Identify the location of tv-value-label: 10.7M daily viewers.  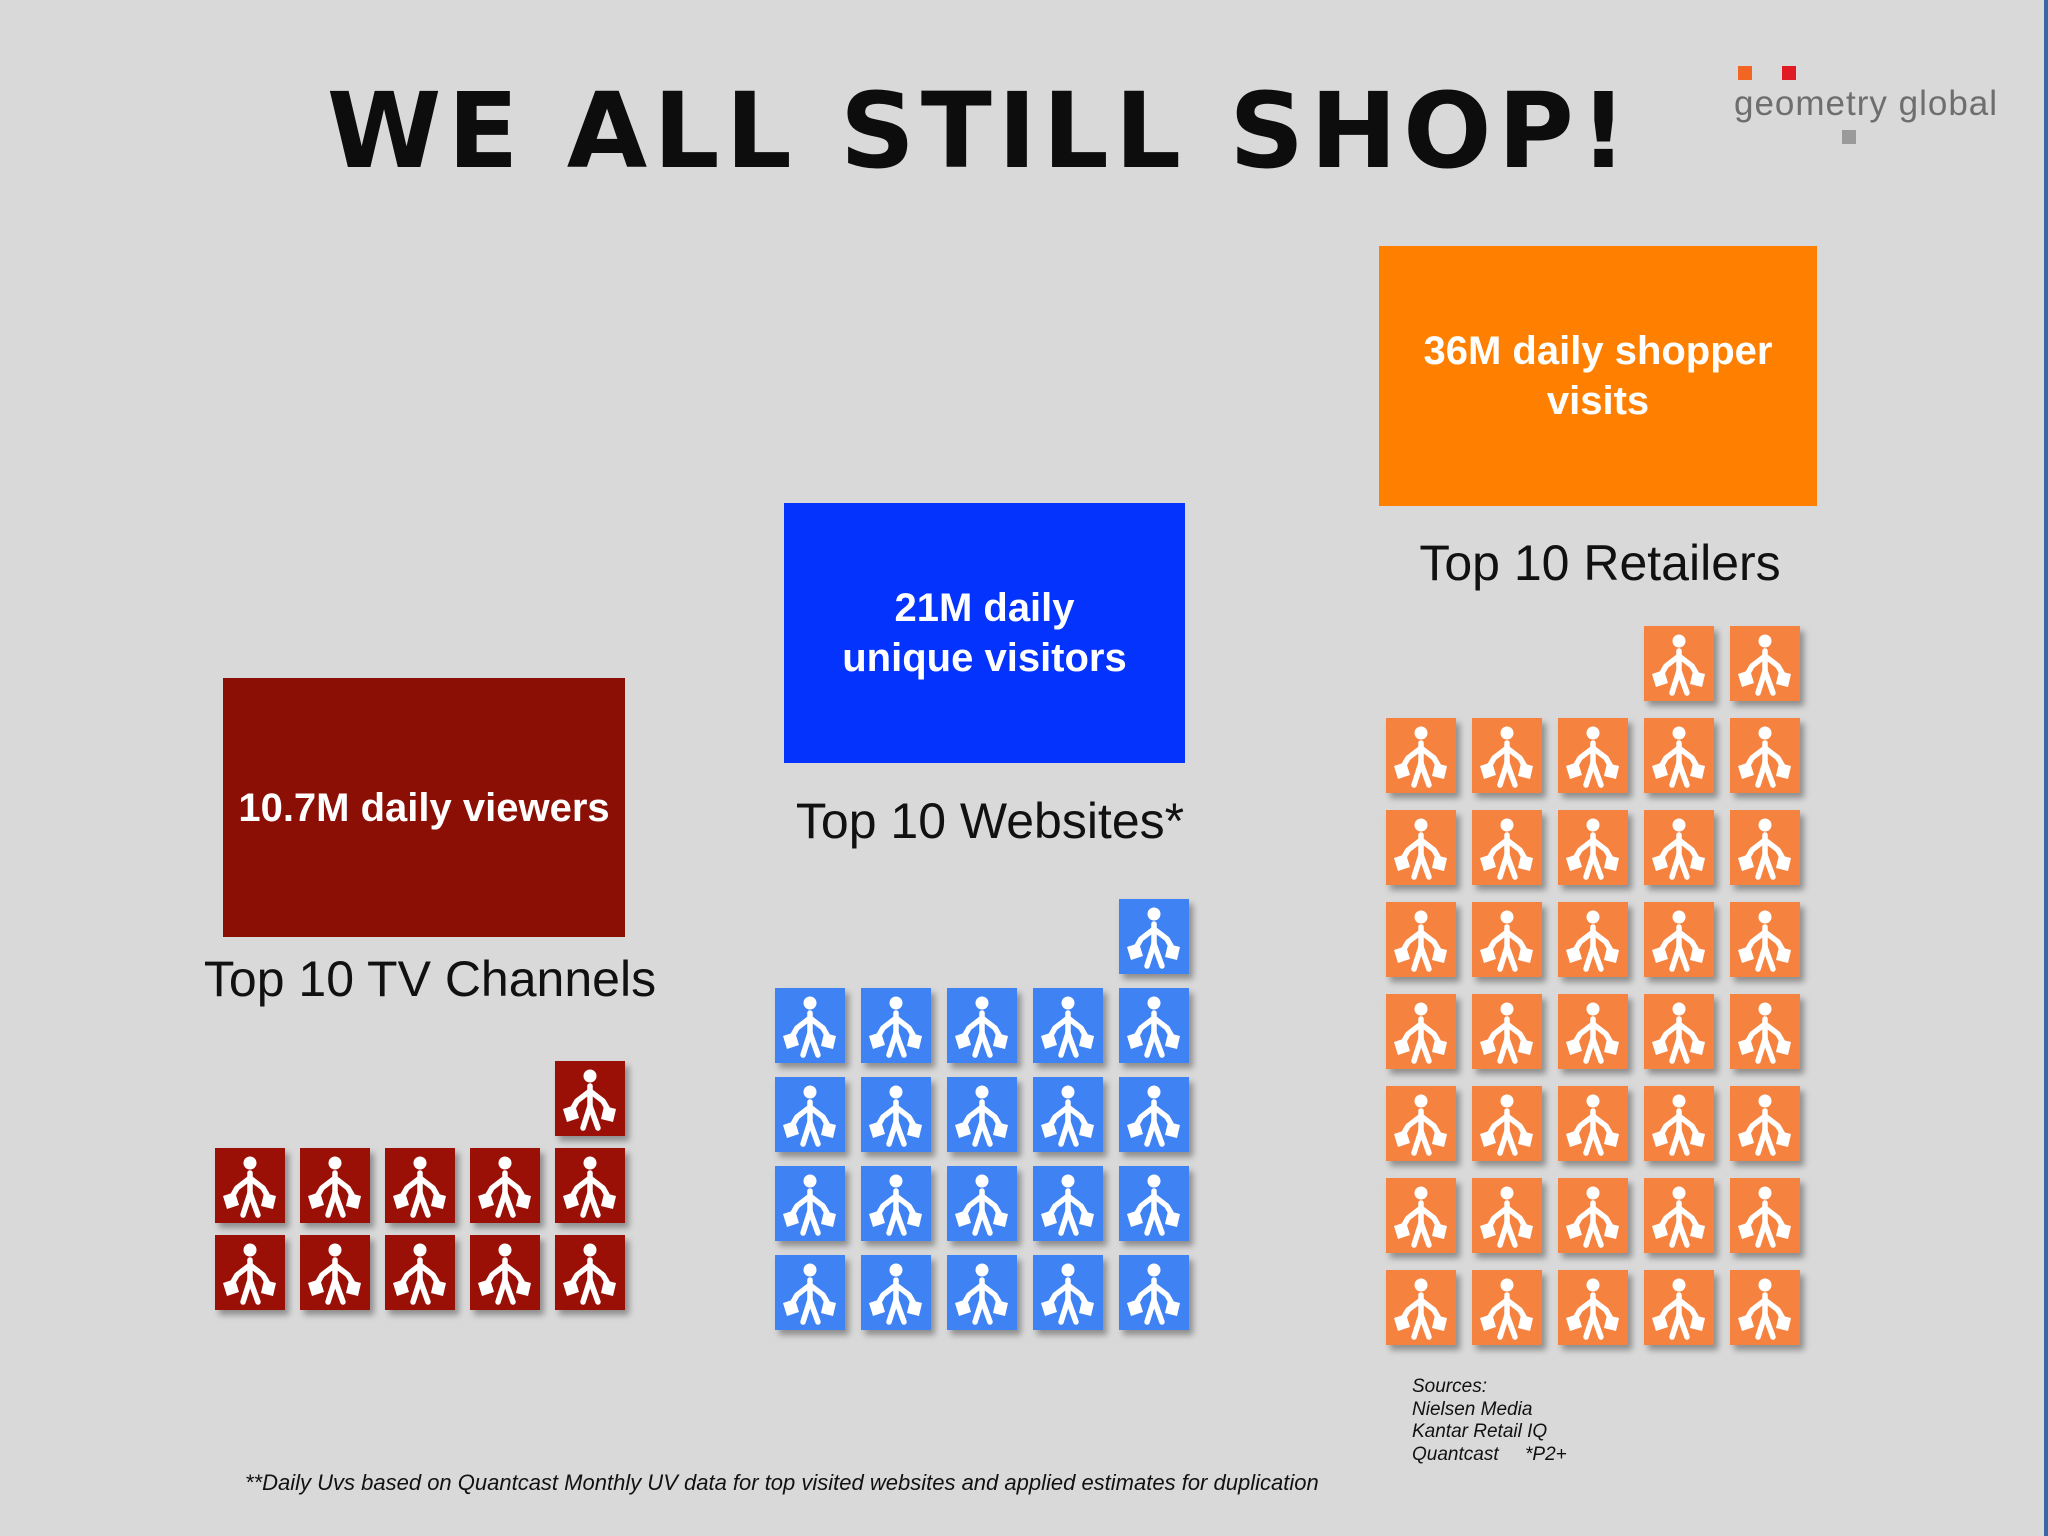
(424, 807).